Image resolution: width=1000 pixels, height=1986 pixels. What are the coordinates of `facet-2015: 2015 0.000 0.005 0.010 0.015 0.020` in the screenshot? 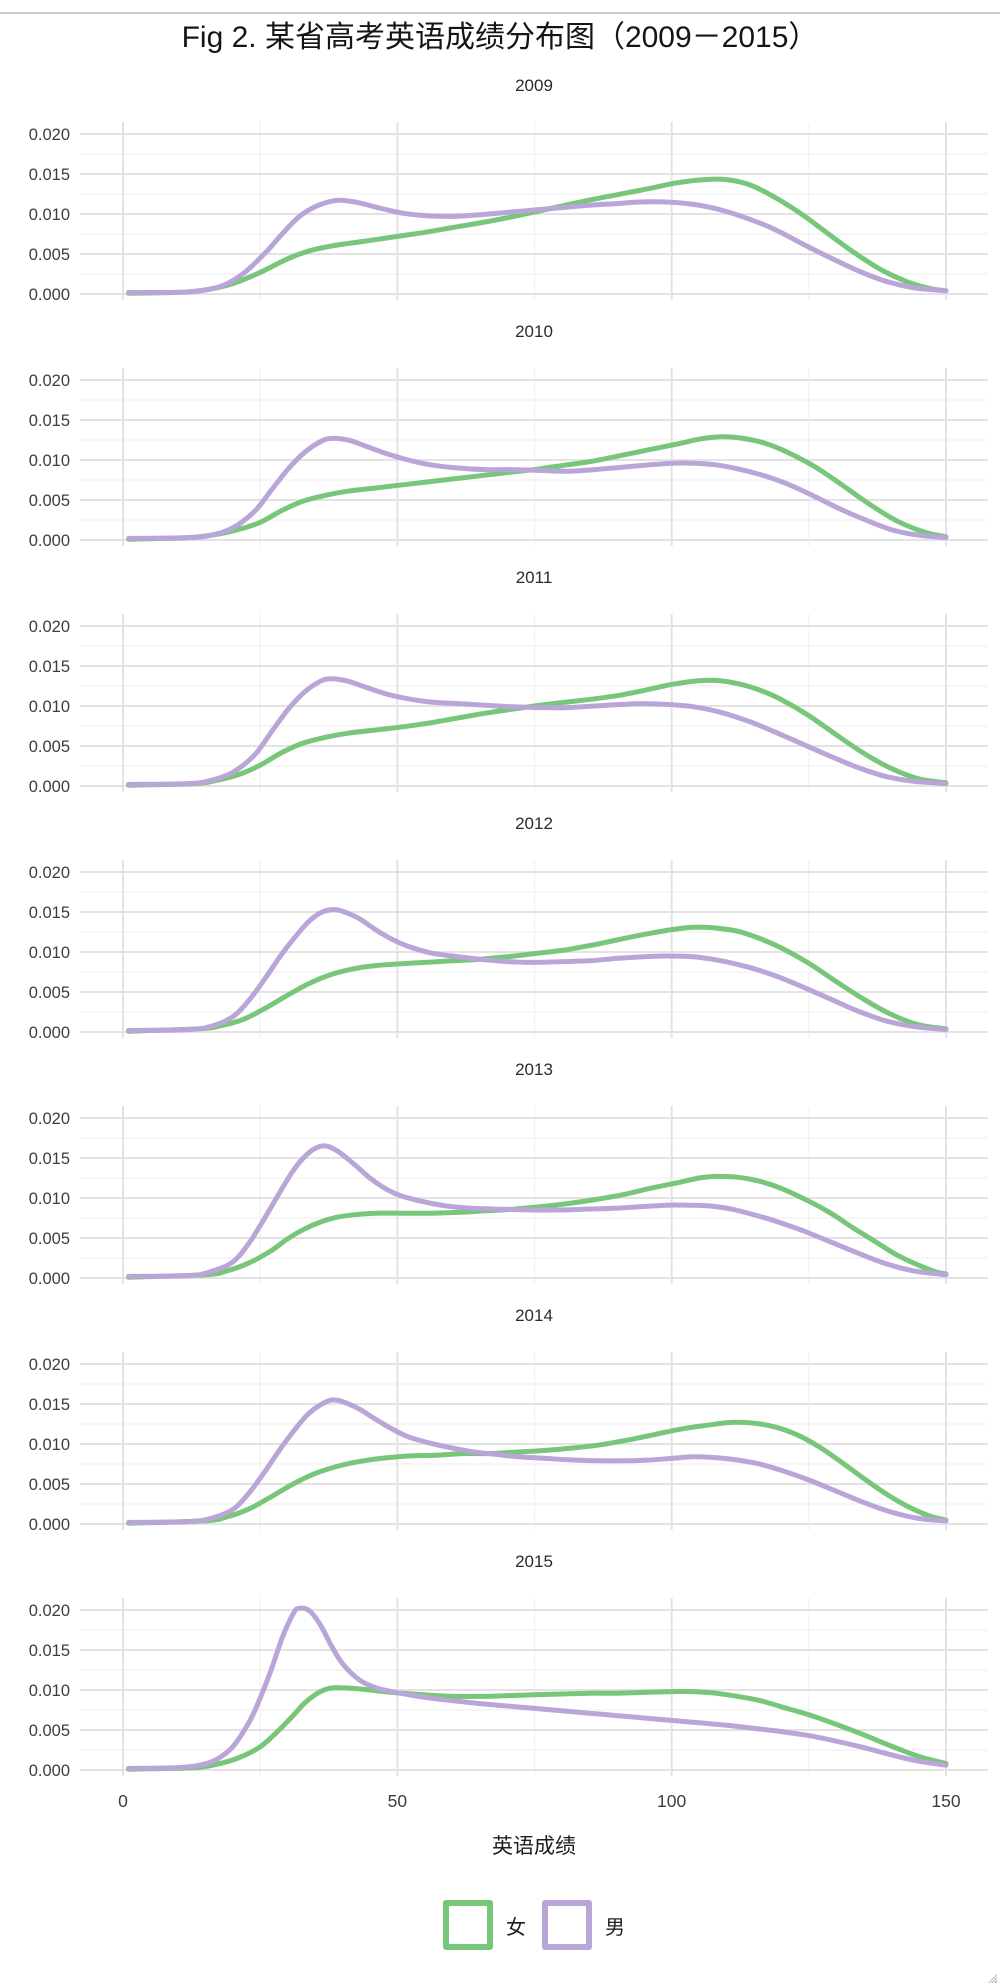 It's located at (500, 1665).